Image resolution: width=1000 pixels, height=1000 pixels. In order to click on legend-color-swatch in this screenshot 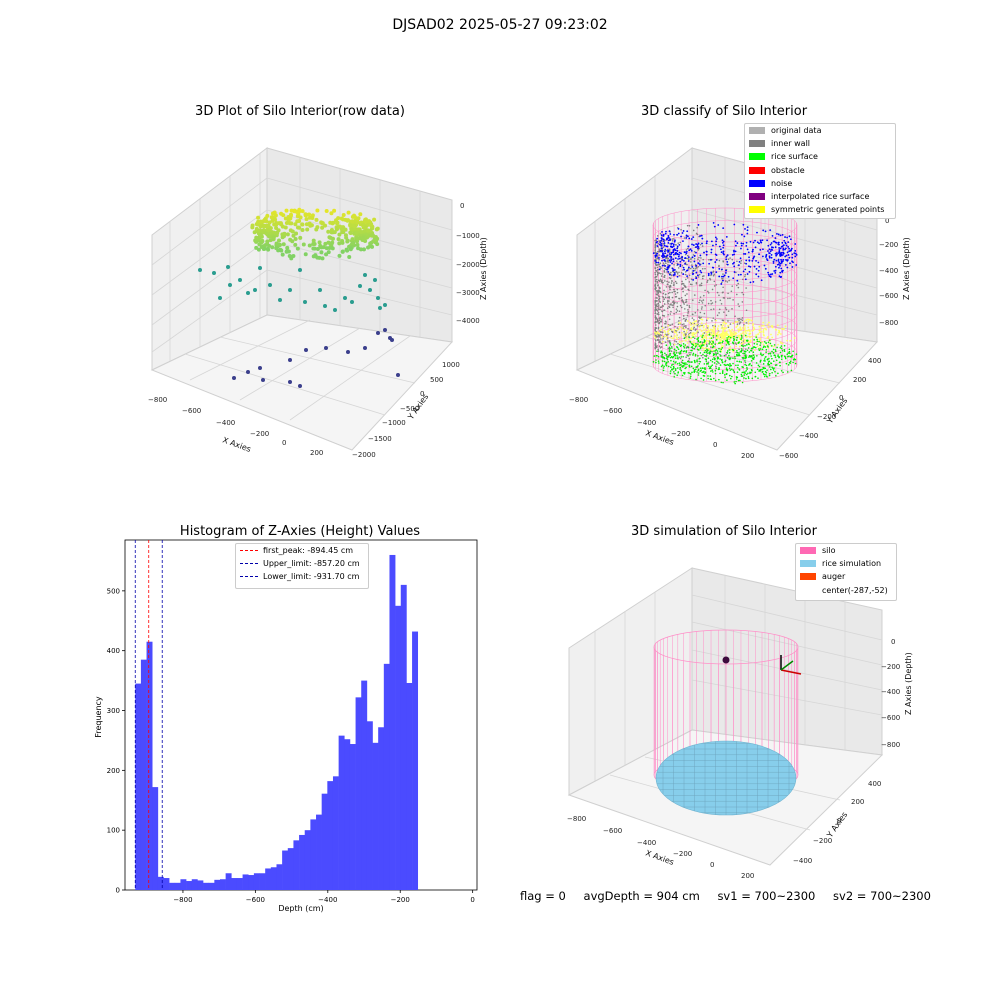, I will do `click(757, 197)`.